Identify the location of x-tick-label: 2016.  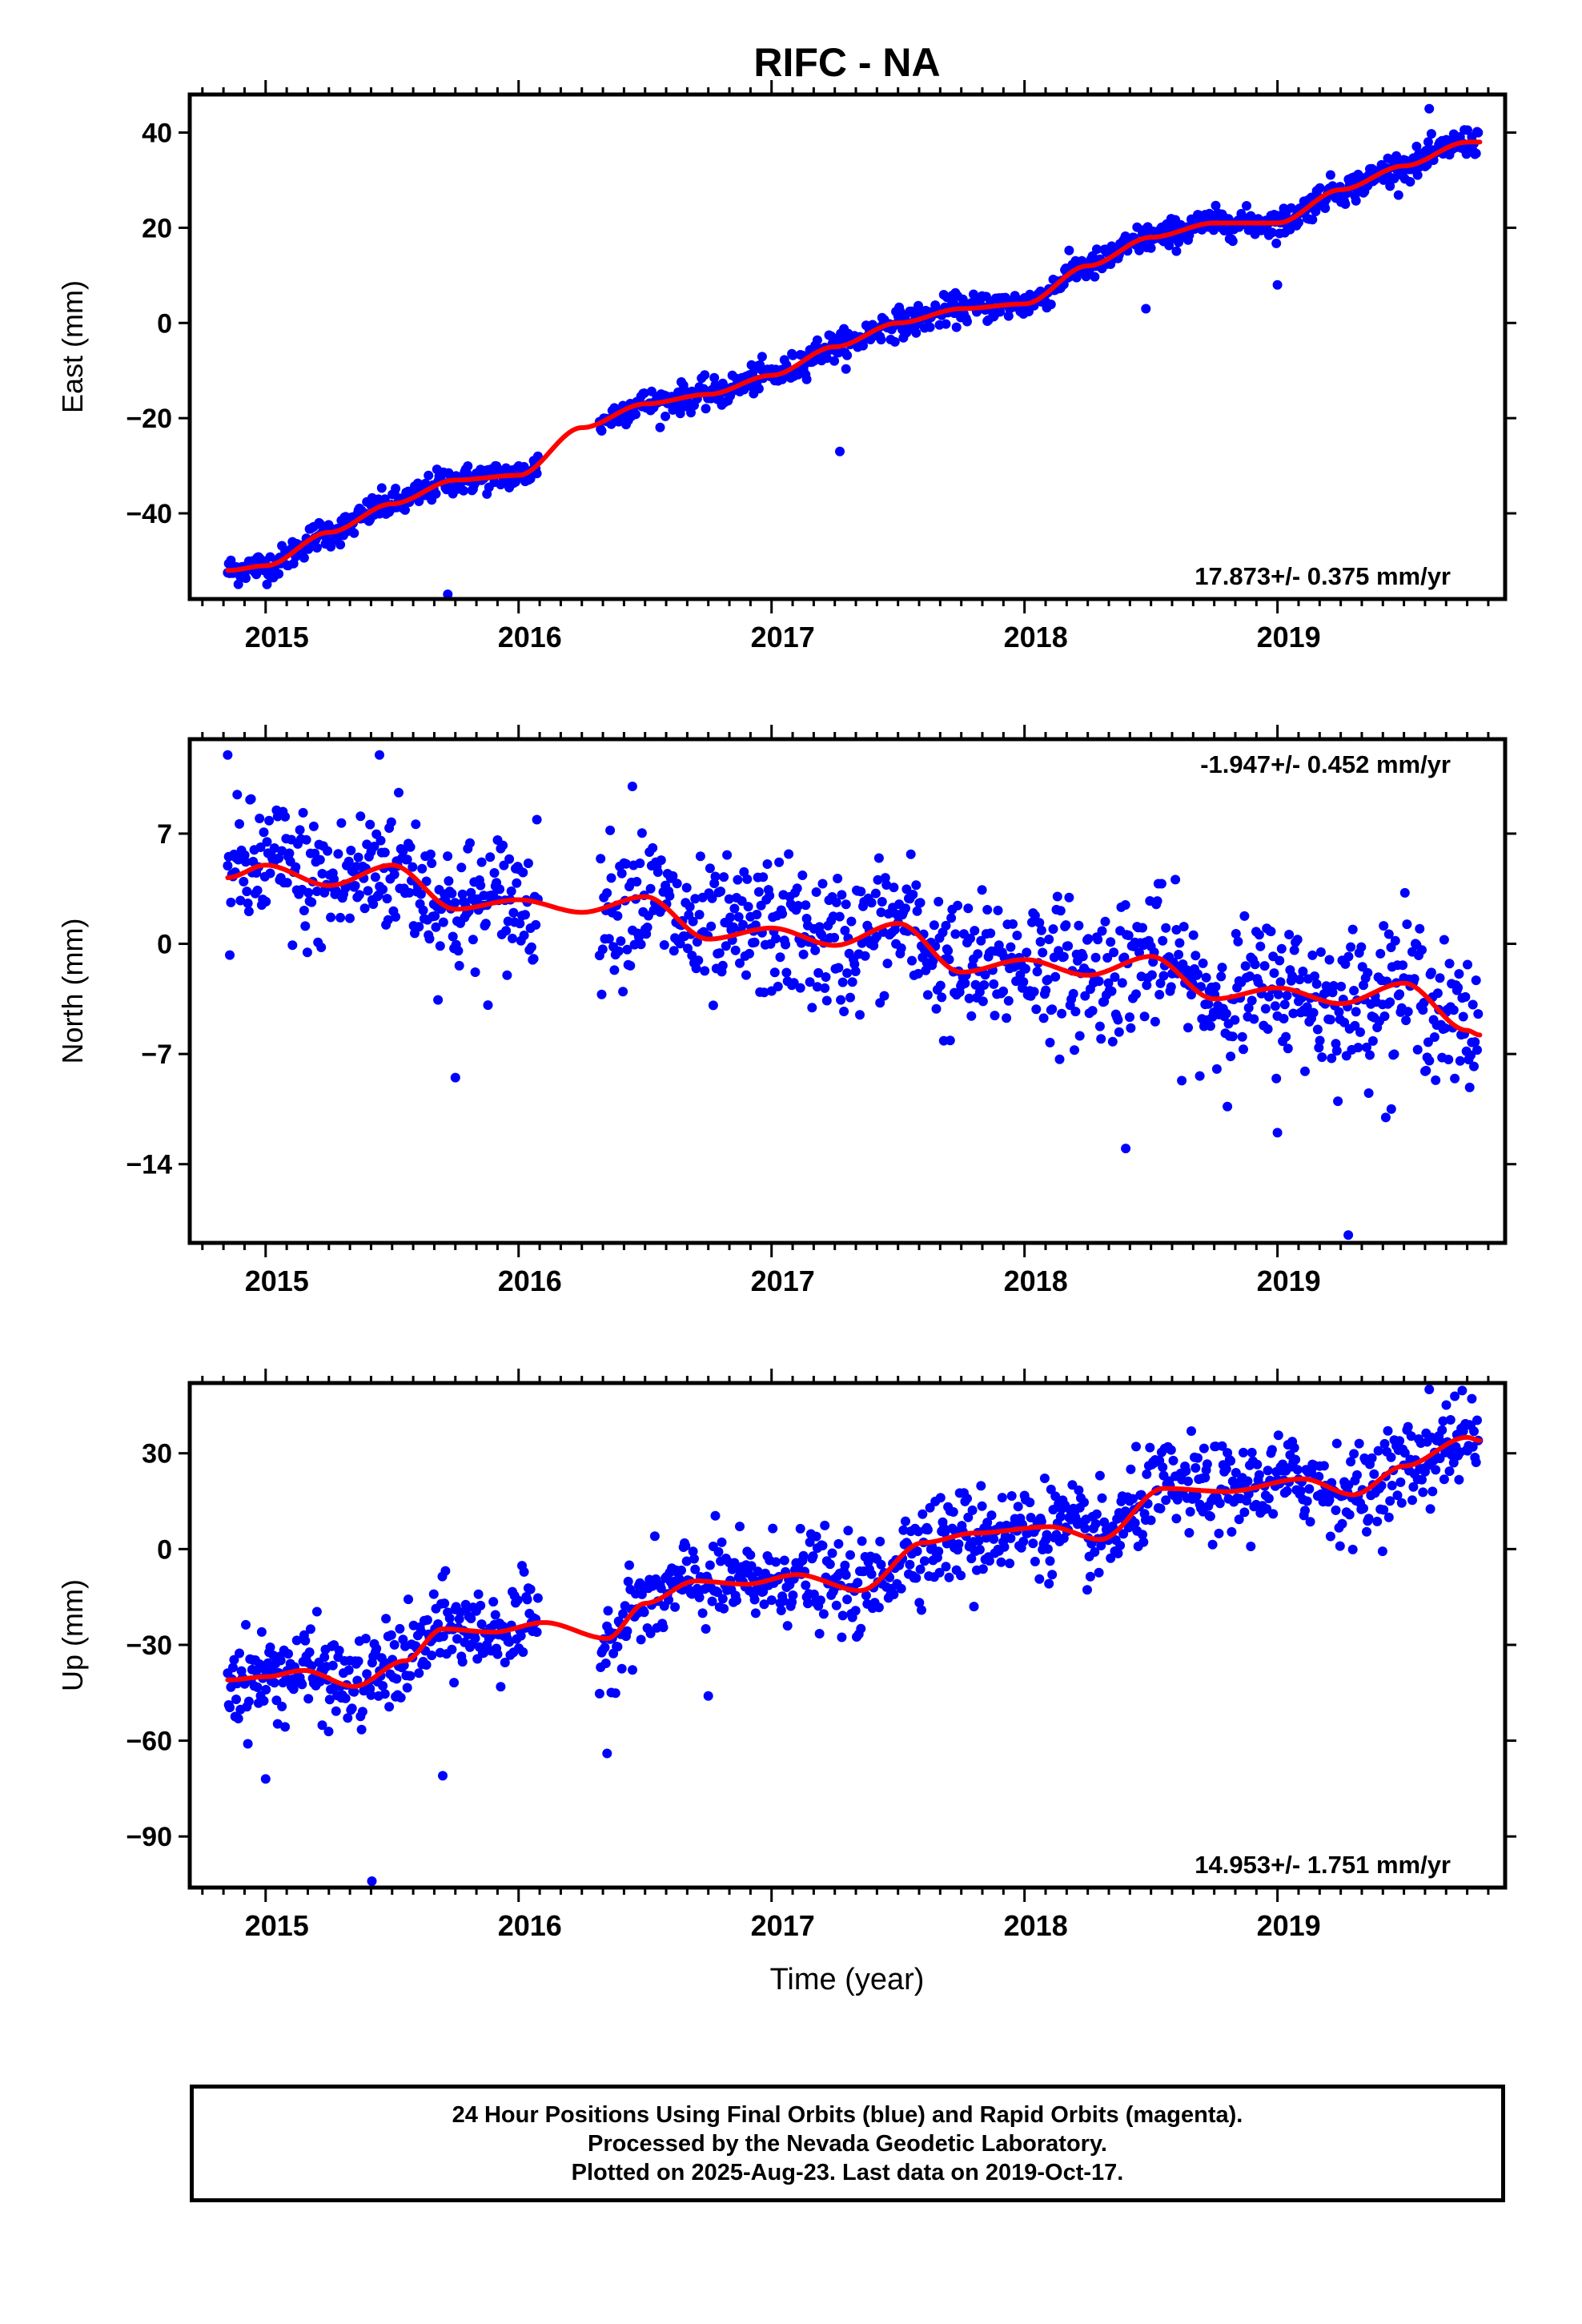
(530, 1925).